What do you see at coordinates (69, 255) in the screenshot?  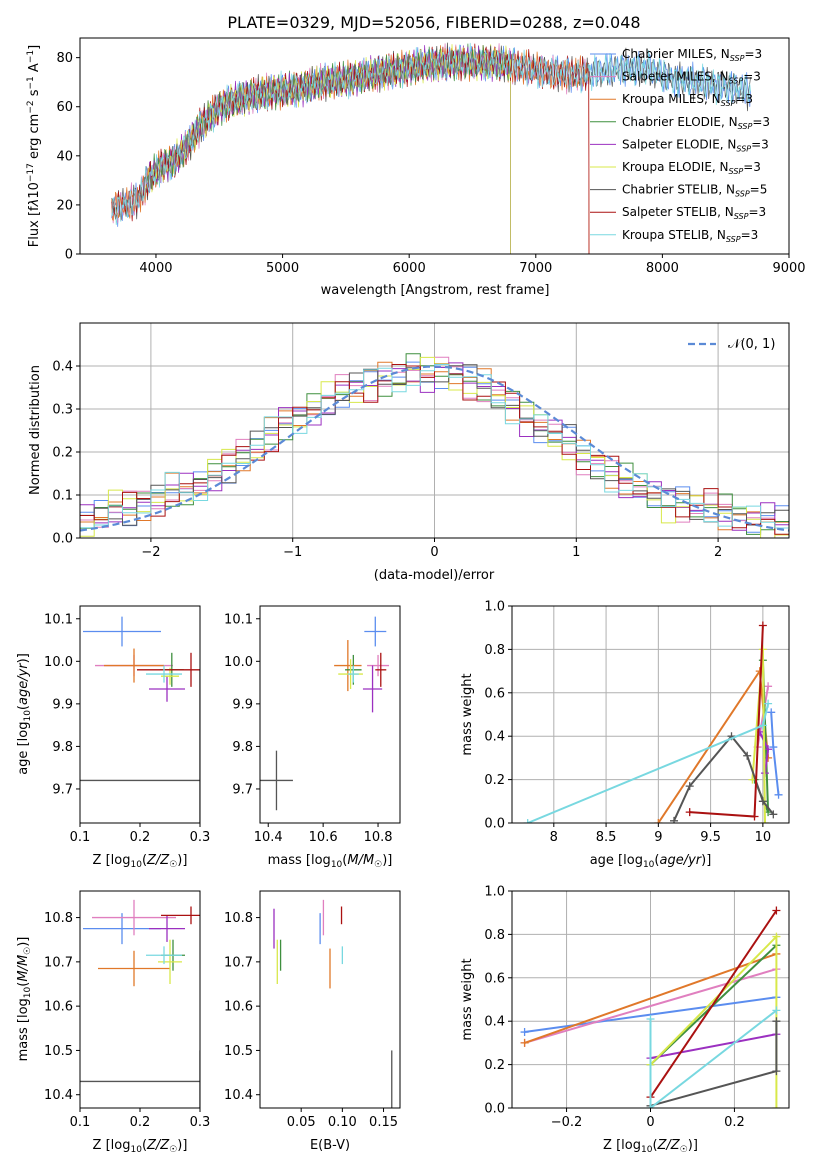 I see `y-tick-label: 0` at bounding box center [69, 255].